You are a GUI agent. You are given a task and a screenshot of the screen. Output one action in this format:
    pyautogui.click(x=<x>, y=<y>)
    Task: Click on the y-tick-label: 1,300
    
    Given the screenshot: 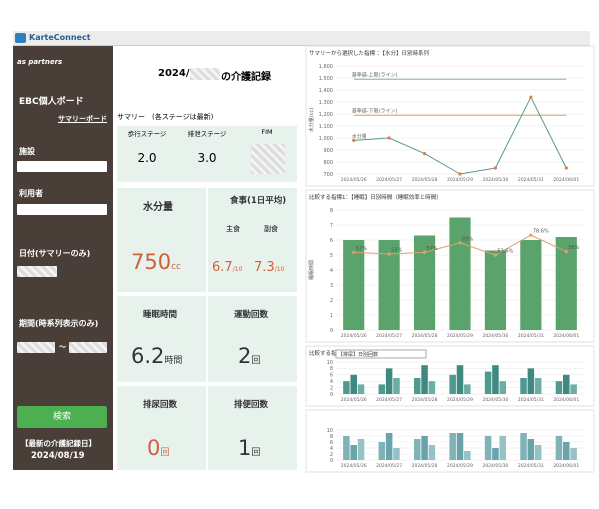 What is the action you would take?
    pyautogui.click(x=326, y=103)
    